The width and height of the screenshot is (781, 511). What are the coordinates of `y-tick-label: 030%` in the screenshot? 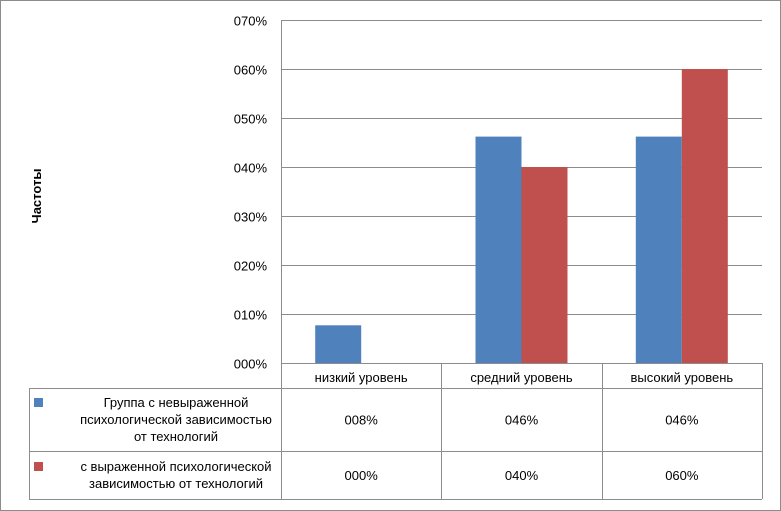 It's located at (251, 217).